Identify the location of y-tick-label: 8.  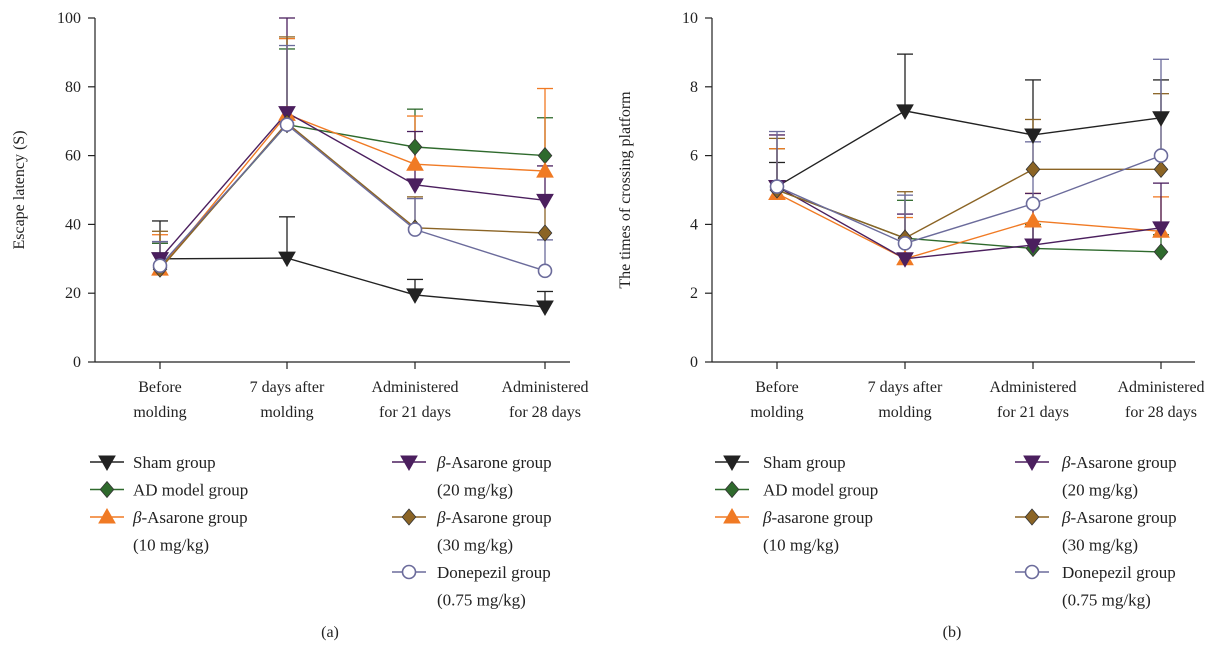
(694, 87).